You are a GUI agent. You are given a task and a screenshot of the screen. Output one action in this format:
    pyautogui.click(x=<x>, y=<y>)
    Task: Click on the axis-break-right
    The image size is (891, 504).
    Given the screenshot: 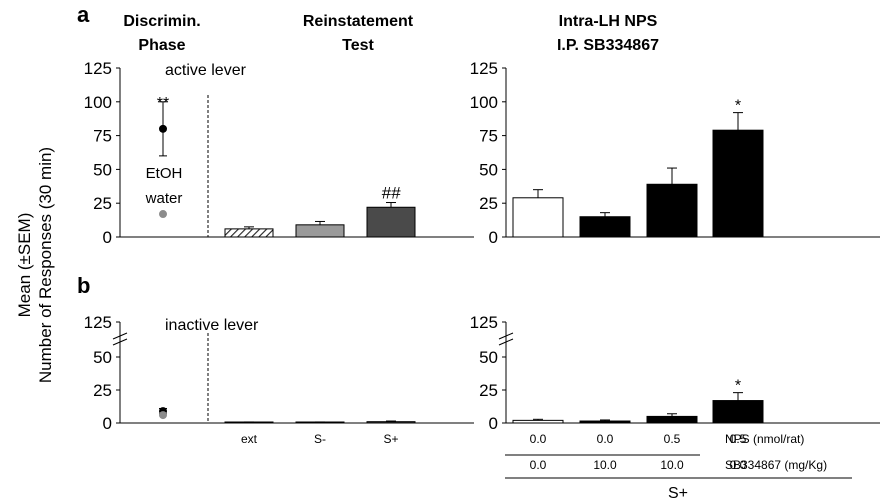 What is the action you would take?
    pyautogui.click(x=506, y=339)
    